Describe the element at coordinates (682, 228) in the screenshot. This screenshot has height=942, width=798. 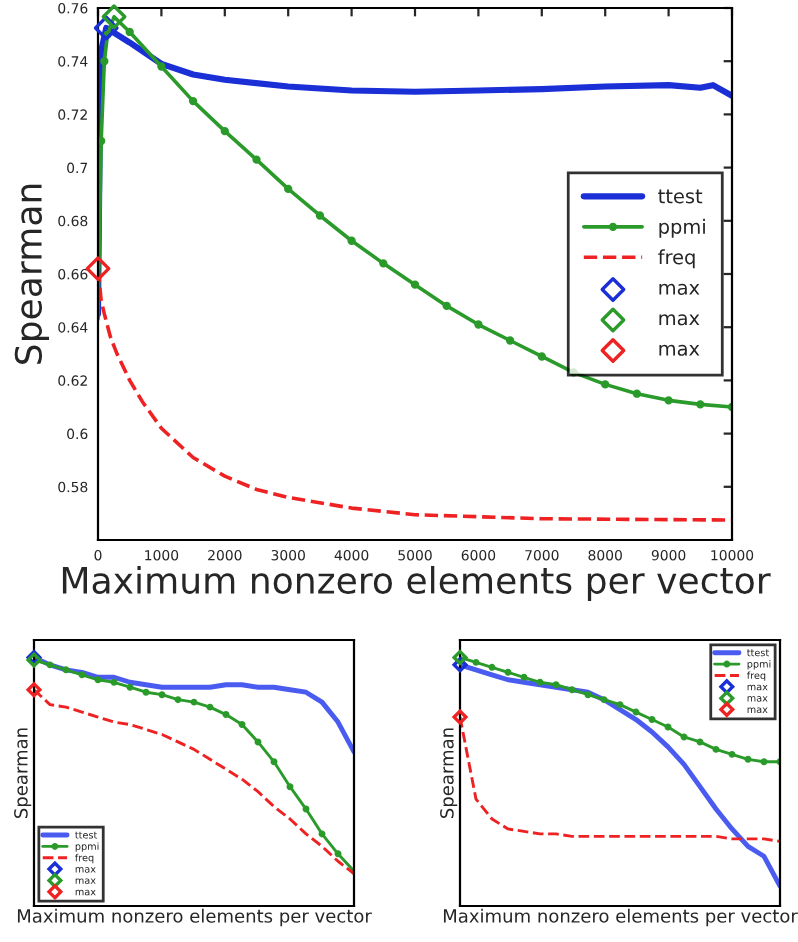
I see `legend-label: ppmi` at that location.